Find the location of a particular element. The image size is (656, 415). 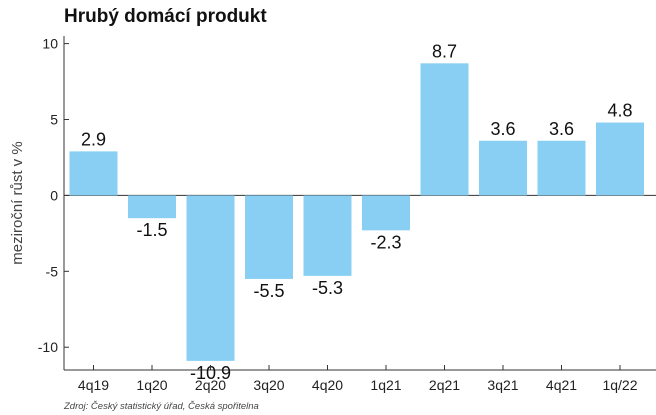

data-label: -5.5 is located at coordinates (268, 291).